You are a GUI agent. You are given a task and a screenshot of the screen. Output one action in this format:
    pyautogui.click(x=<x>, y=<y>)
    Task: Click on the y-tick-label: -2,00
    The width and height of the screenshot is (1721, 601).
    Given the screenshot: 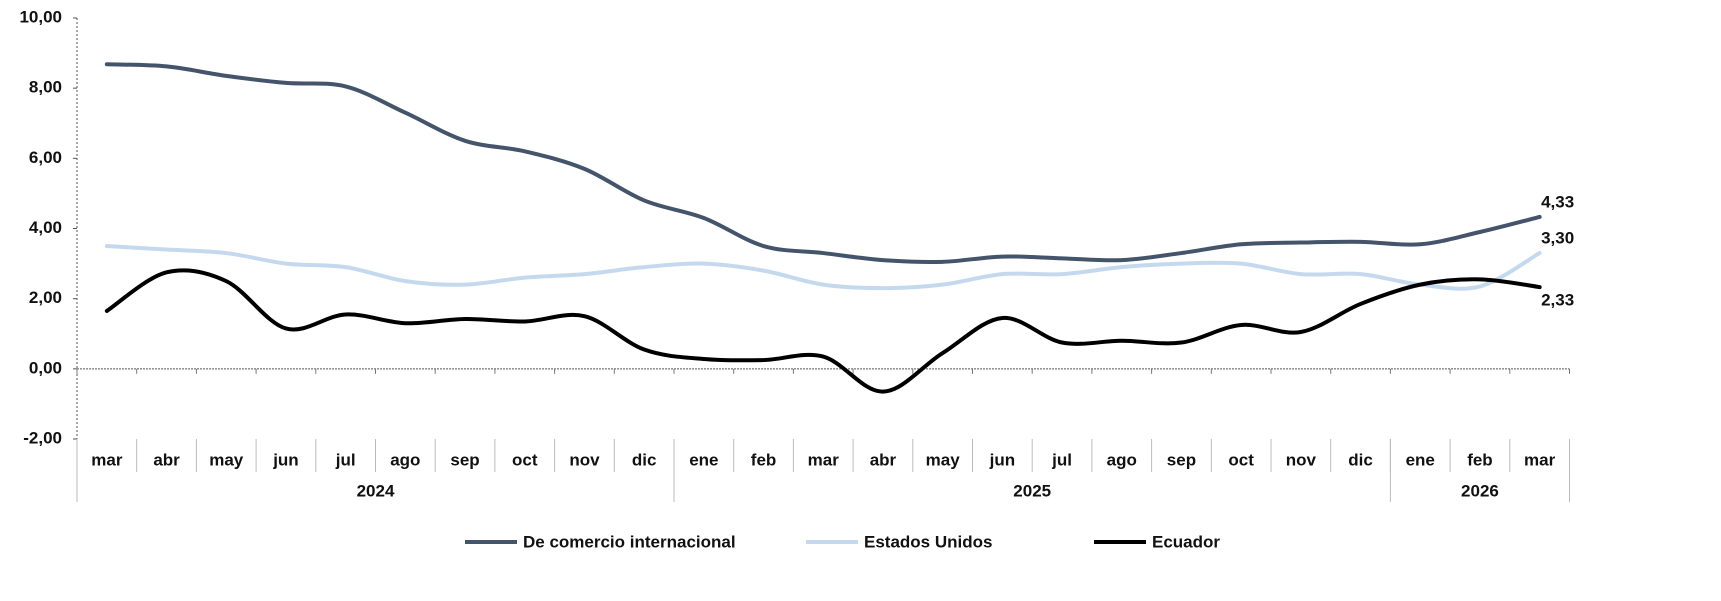 What is the action you would take?
    pyautogui.click(x=42, y=437)
    